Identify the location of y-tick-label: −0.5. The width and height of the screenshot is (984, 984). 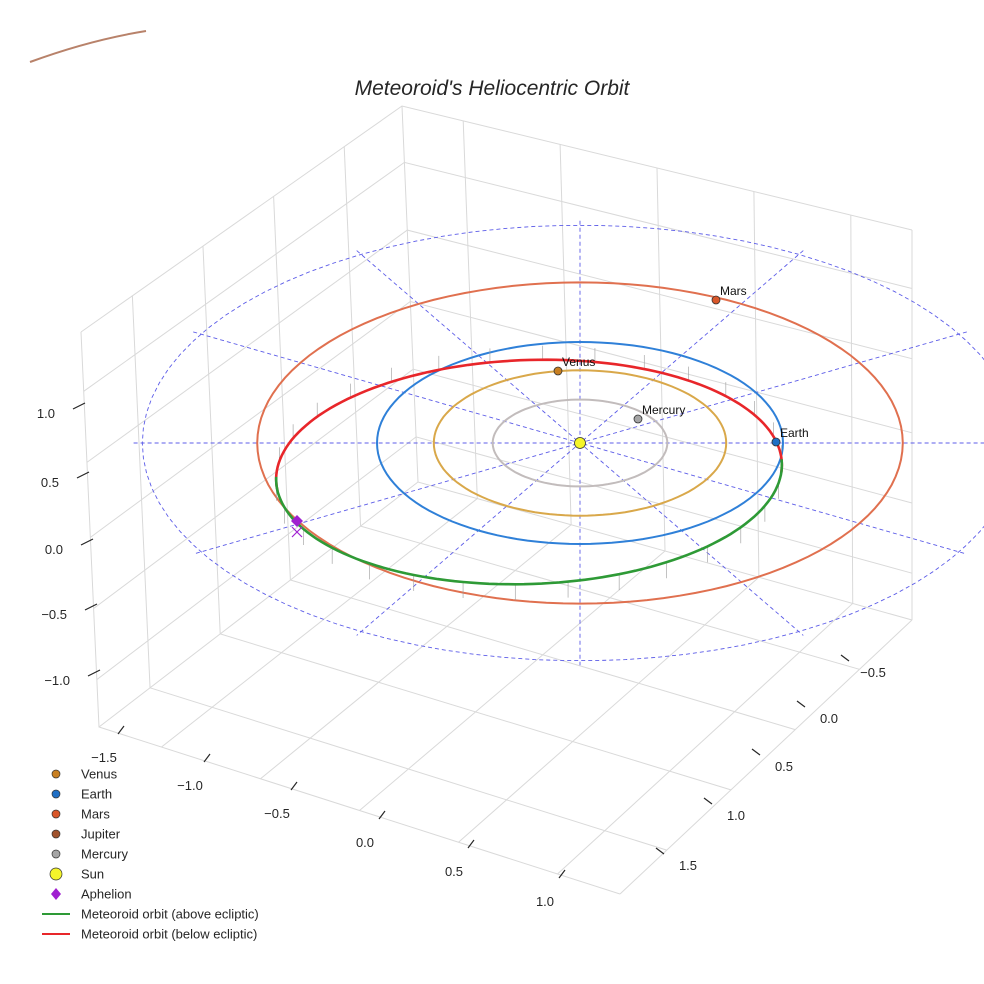
(873, 672).